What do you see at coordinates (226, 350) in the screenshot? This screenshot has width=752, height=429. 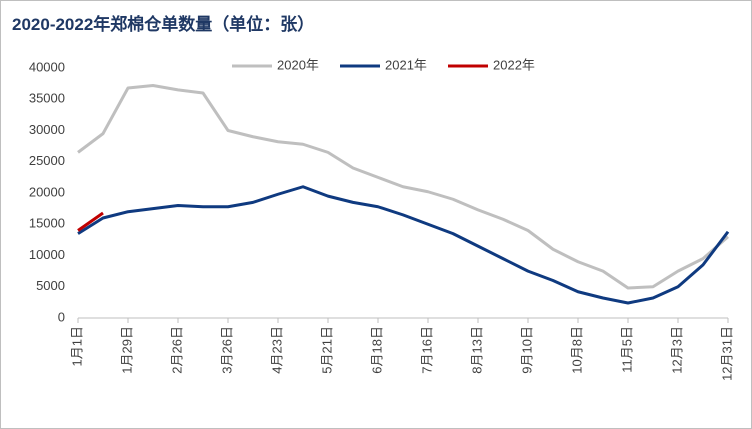 I see `x-tick-label: 3月26日` at bounding box center [226, 350].